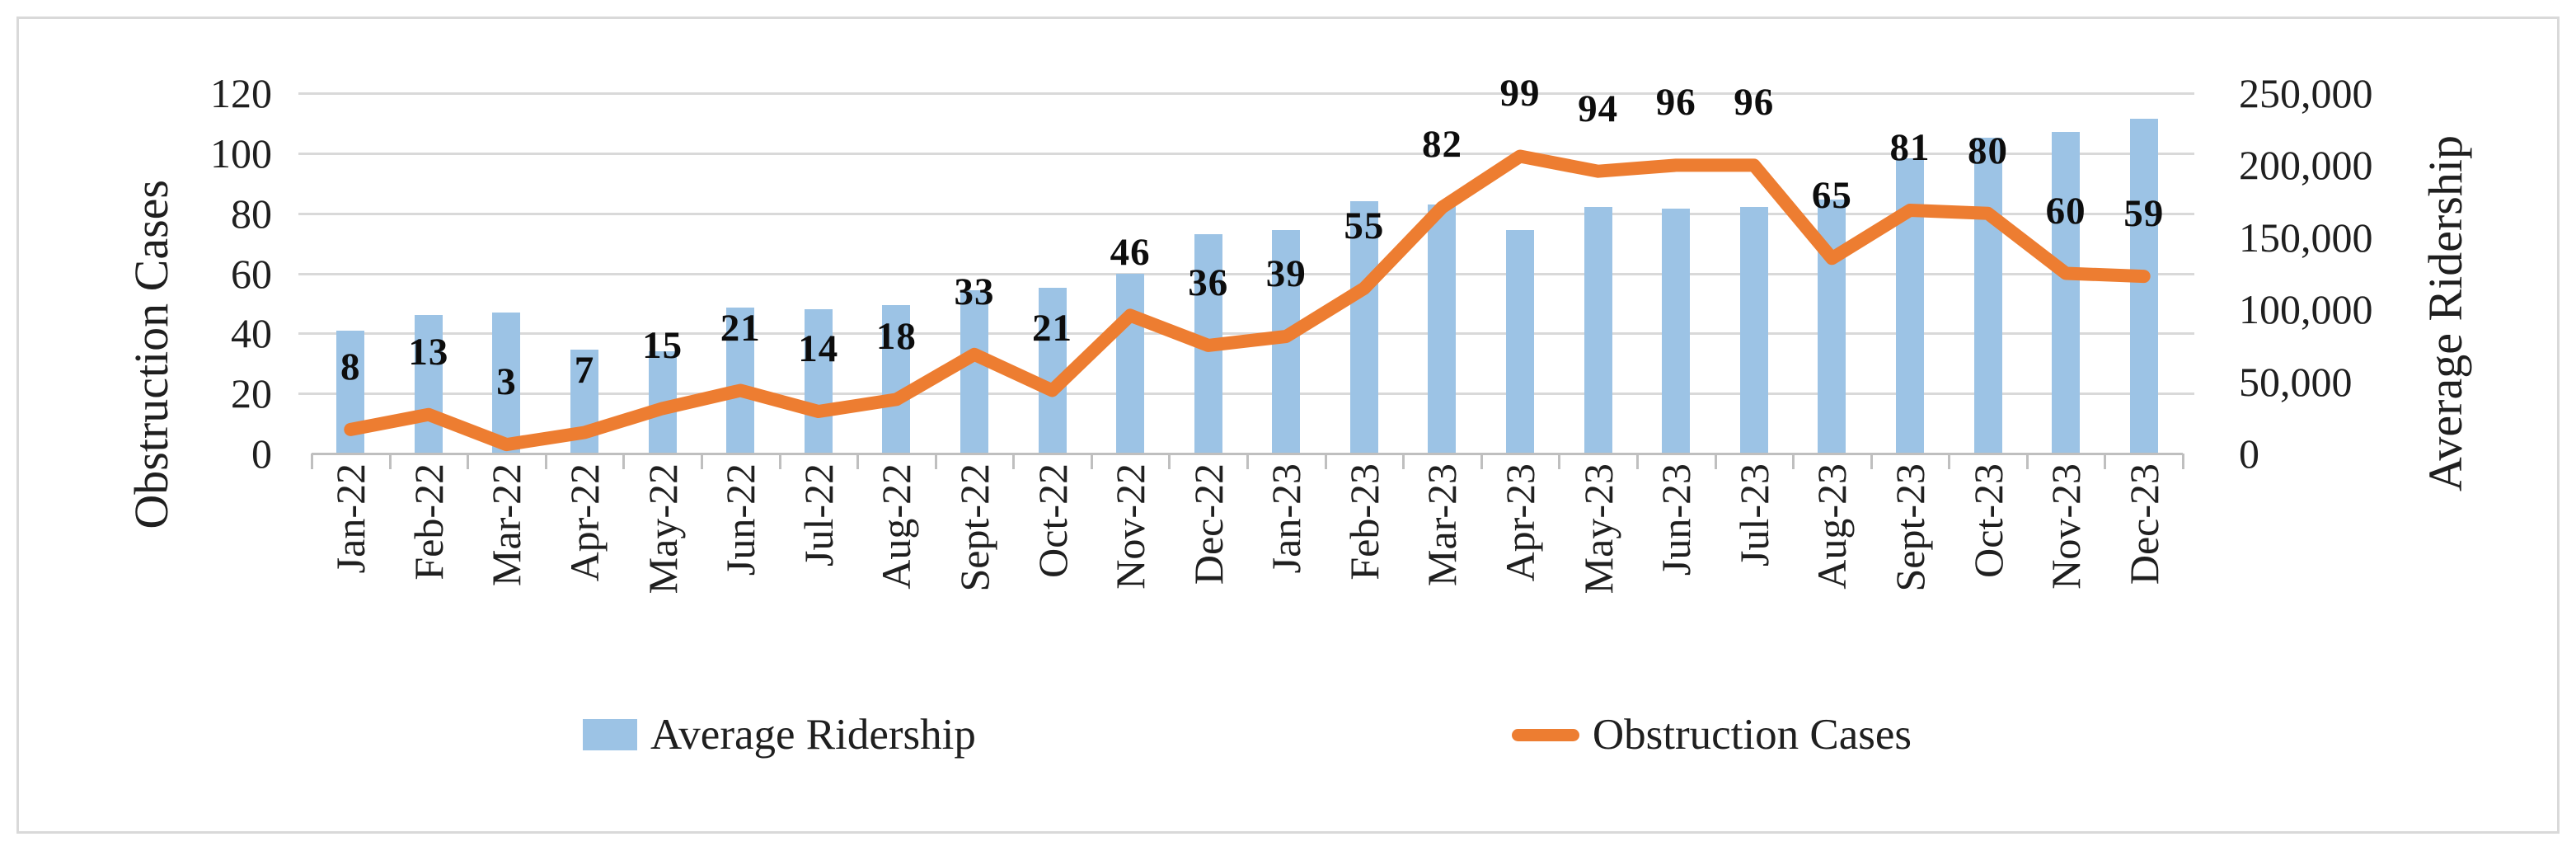 This screenshot has width=2576, height=865. What do you see at coordinates (975, 291) in the screenshot?
I see `data-label-Sept-22: 33` at bounding box center [975, 291].